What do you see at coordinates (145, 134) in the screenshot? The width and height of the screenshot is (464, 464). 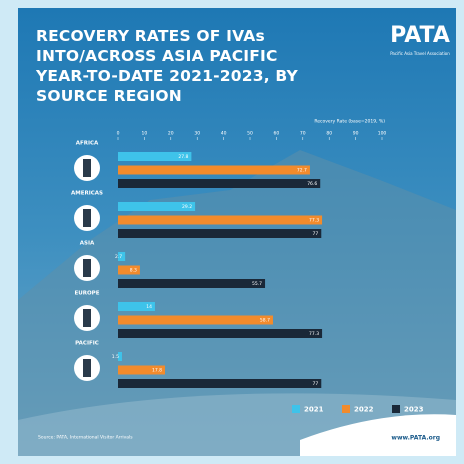 I see `x-tick-label: 10` at bounding box center [145, 134].